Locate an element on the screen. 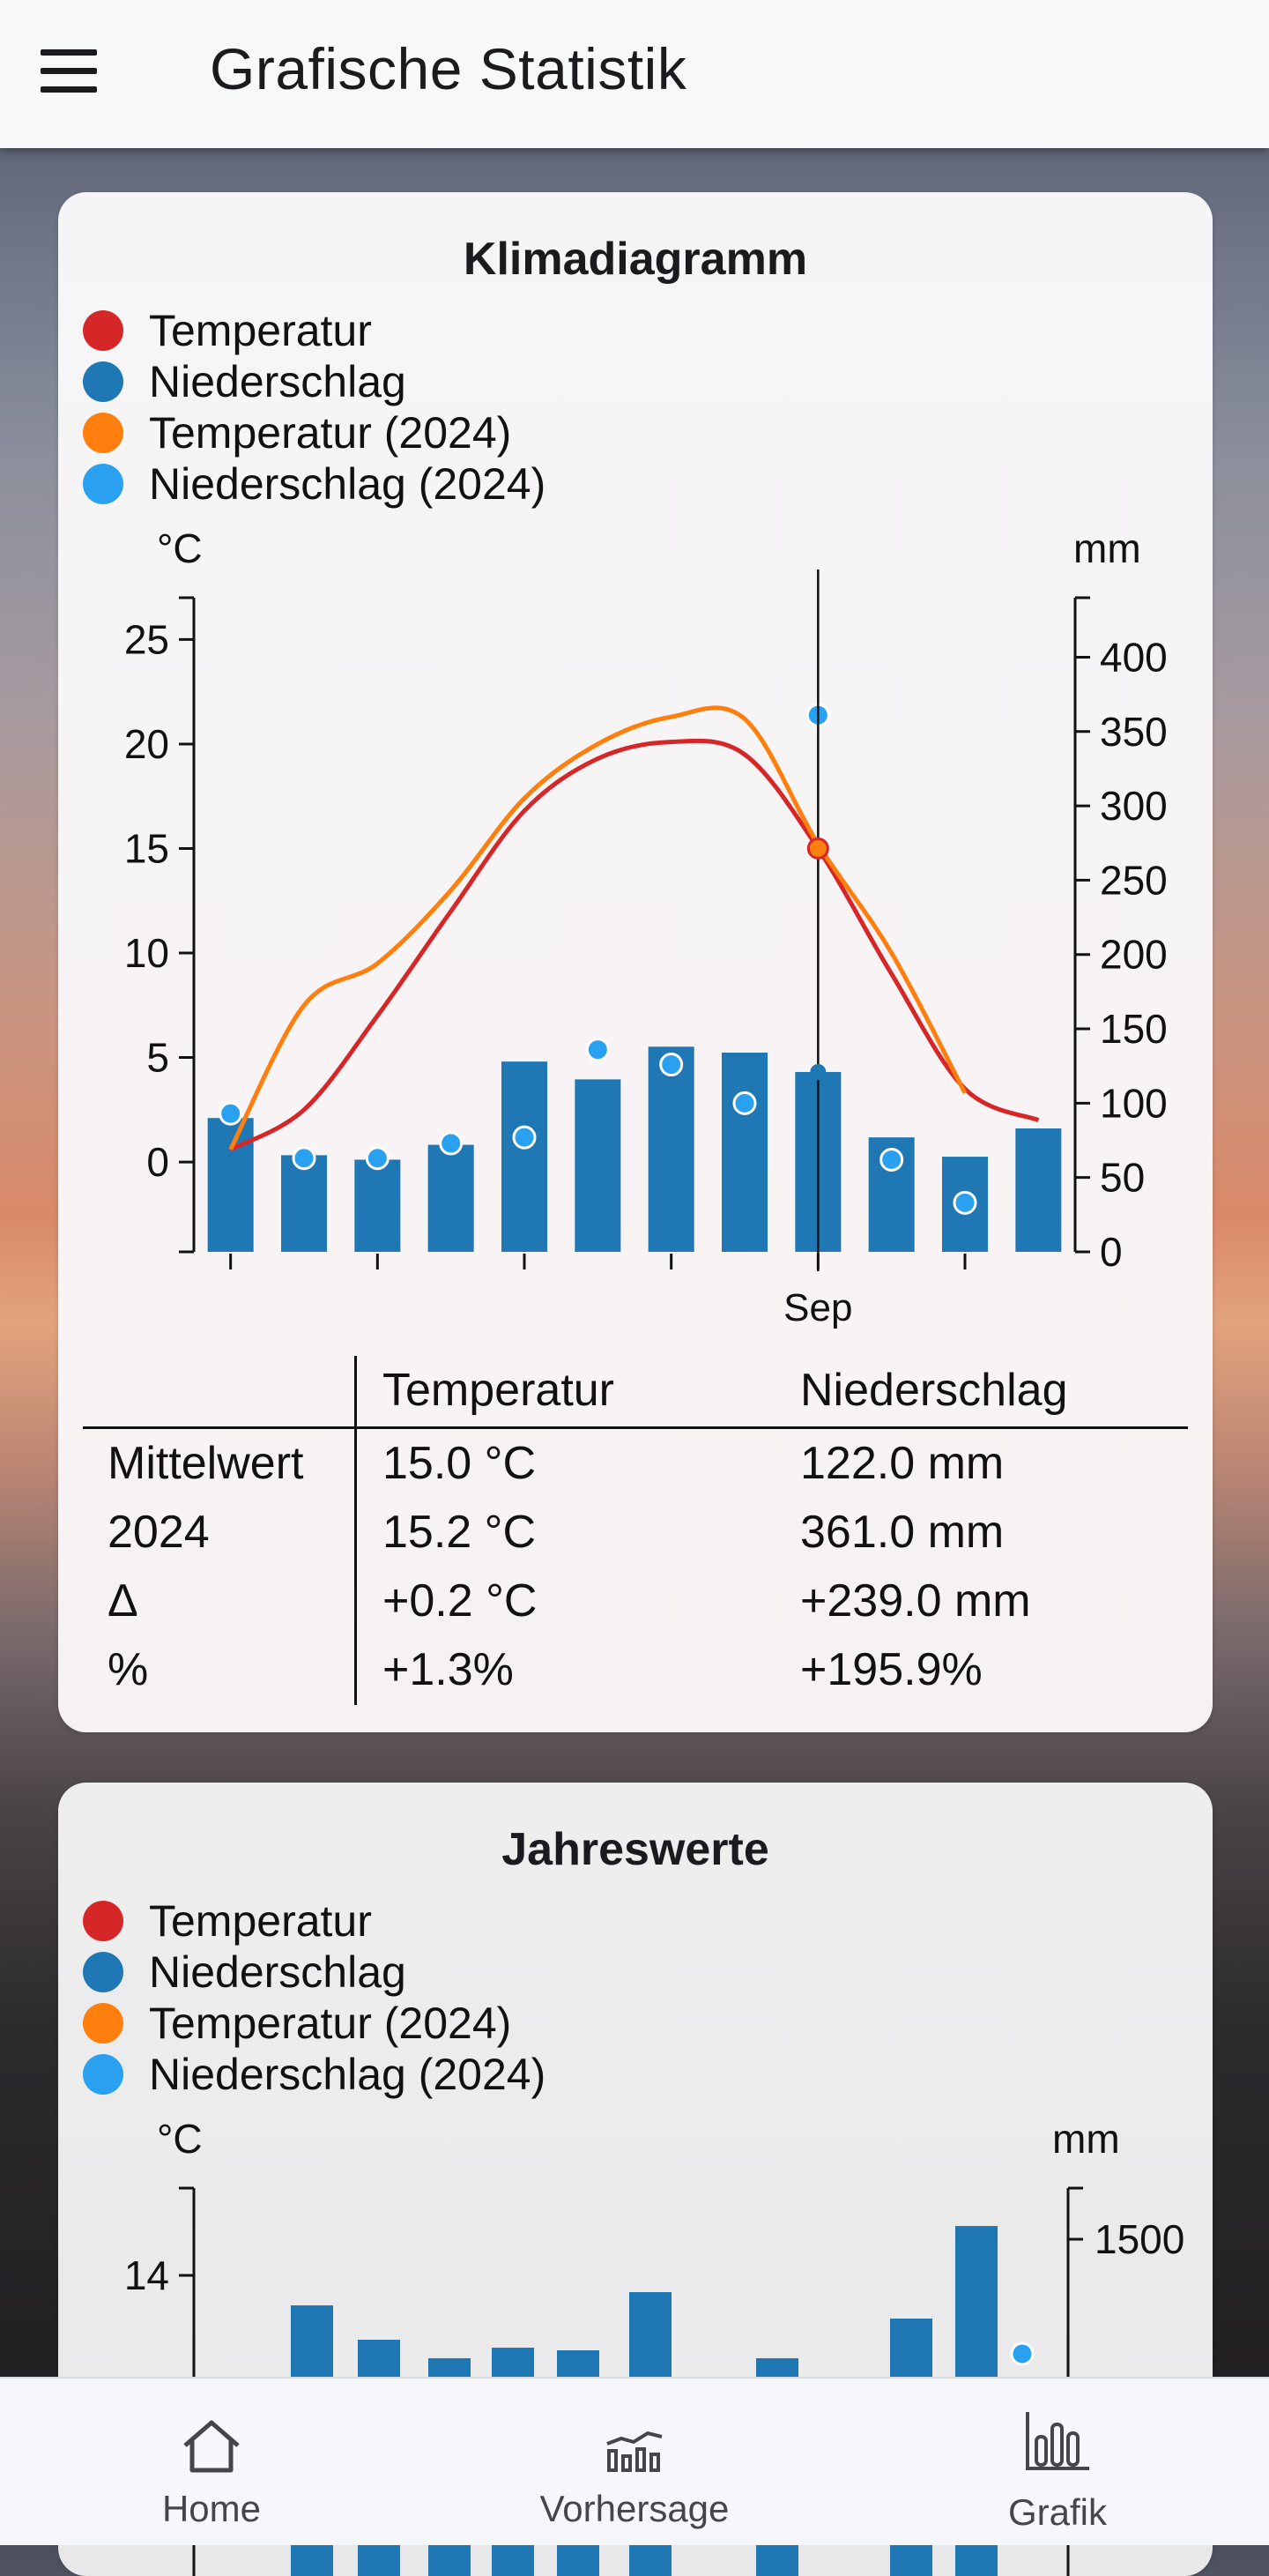  y-right-tick-label: 400 is located at coordinates (1134, 657).